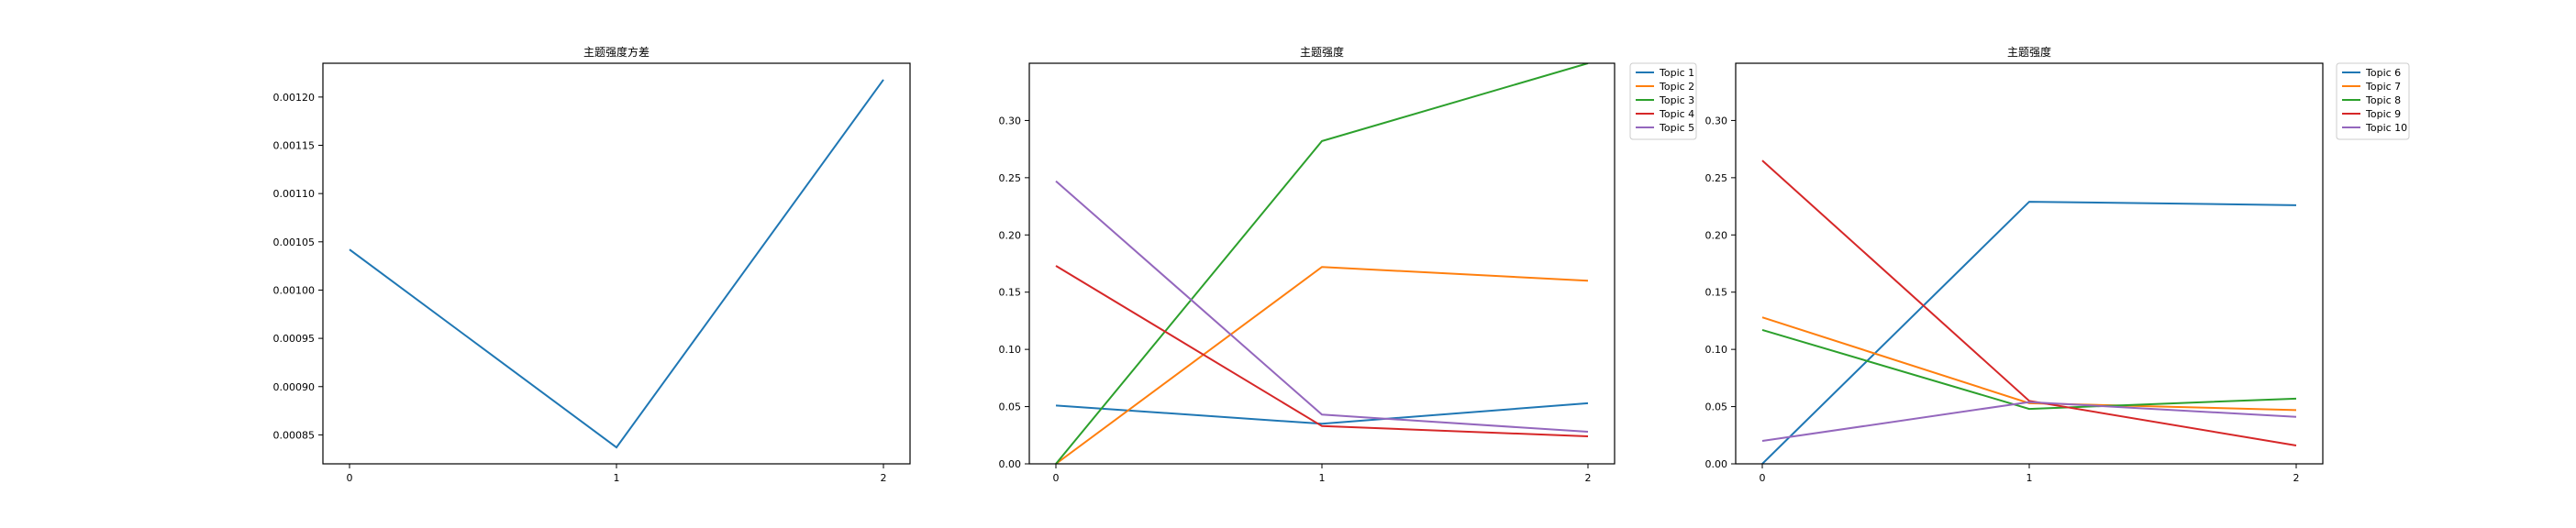 This screenshot has height=528, width=2576. What do you see at coordinates (2383, 73) in the screenshot?
I see `legend-label: Topic 6` at bounding box center [2383, 73].